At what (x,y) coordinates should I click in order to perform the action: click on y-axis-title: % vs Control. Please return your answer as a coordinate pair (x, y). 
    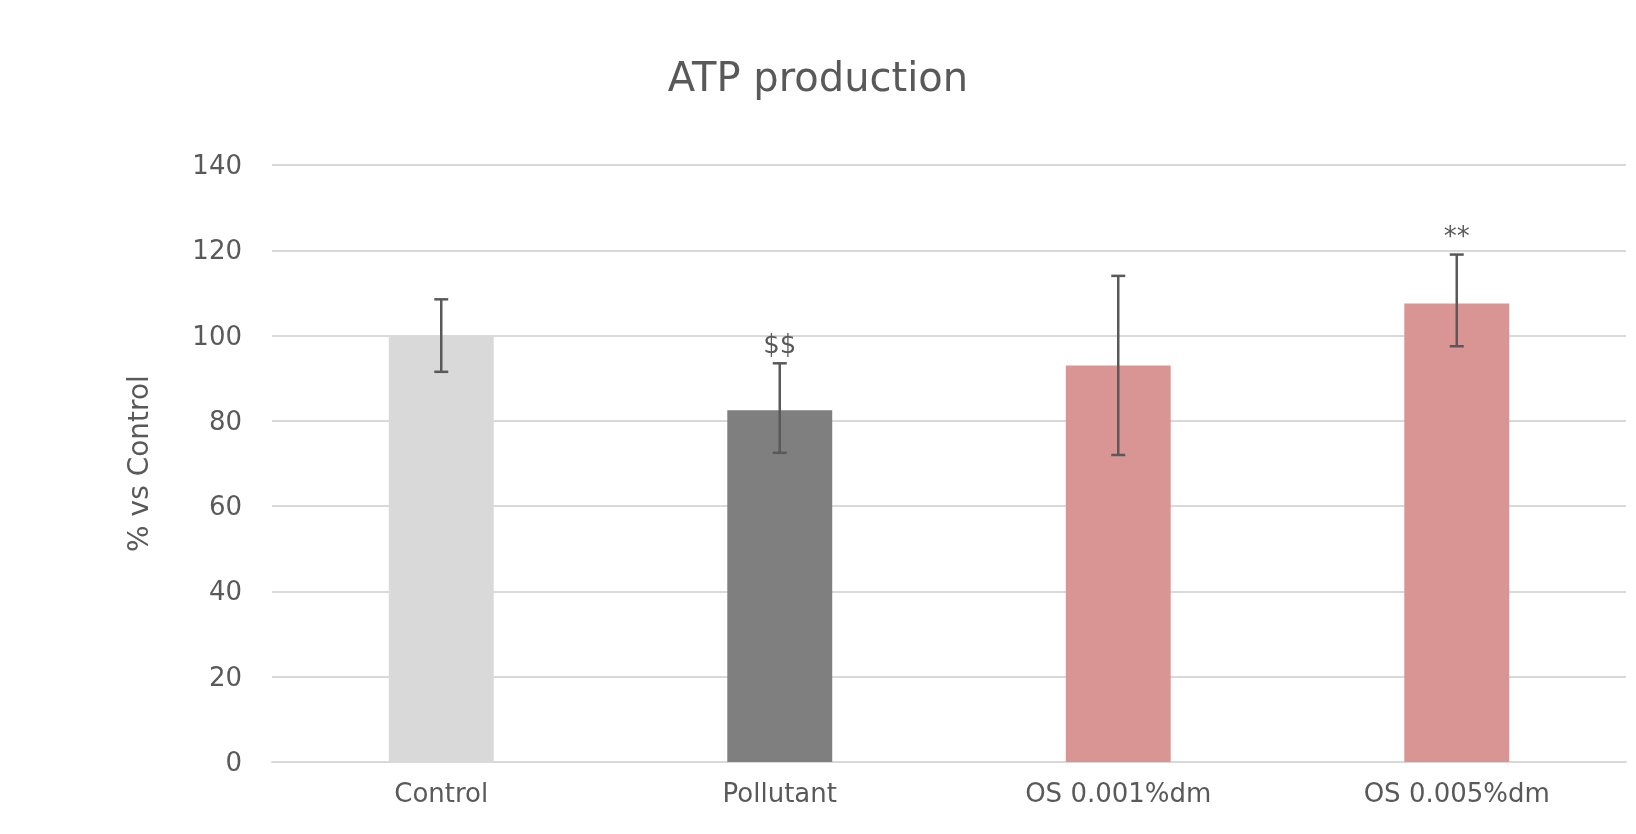
    Looking at the image, I should click on (138, 463).